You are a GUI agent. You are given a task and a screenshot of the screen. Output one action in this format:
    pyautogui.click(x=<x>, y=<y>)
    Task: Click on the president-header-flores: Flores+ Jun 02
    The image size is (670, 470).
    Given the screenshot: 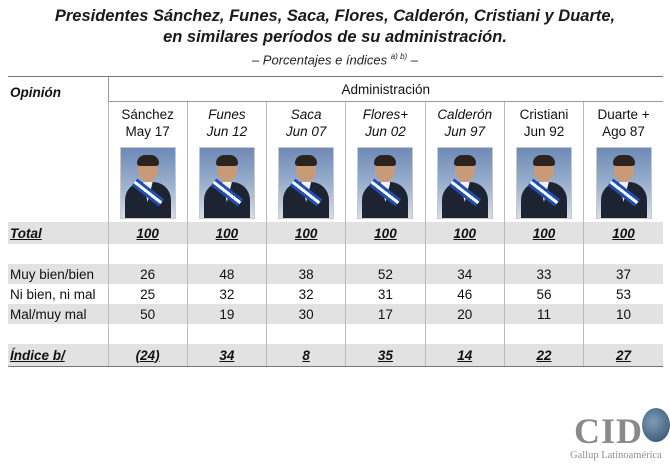 What is the action you would take?
    pyautogui.click(x=385, y=122)
    